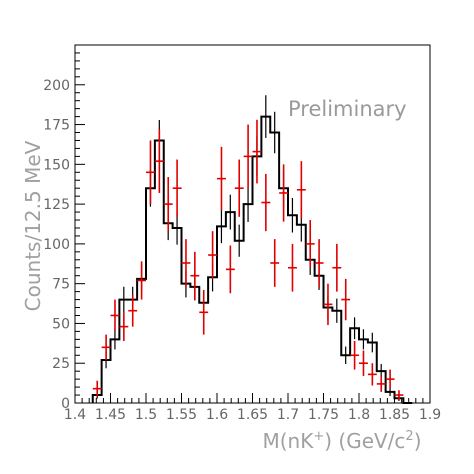 The image size is (474, 474). Describe the element at coordinates (323, 415) in the screenshot. I see `x-tick-label: 1.75` at that location.